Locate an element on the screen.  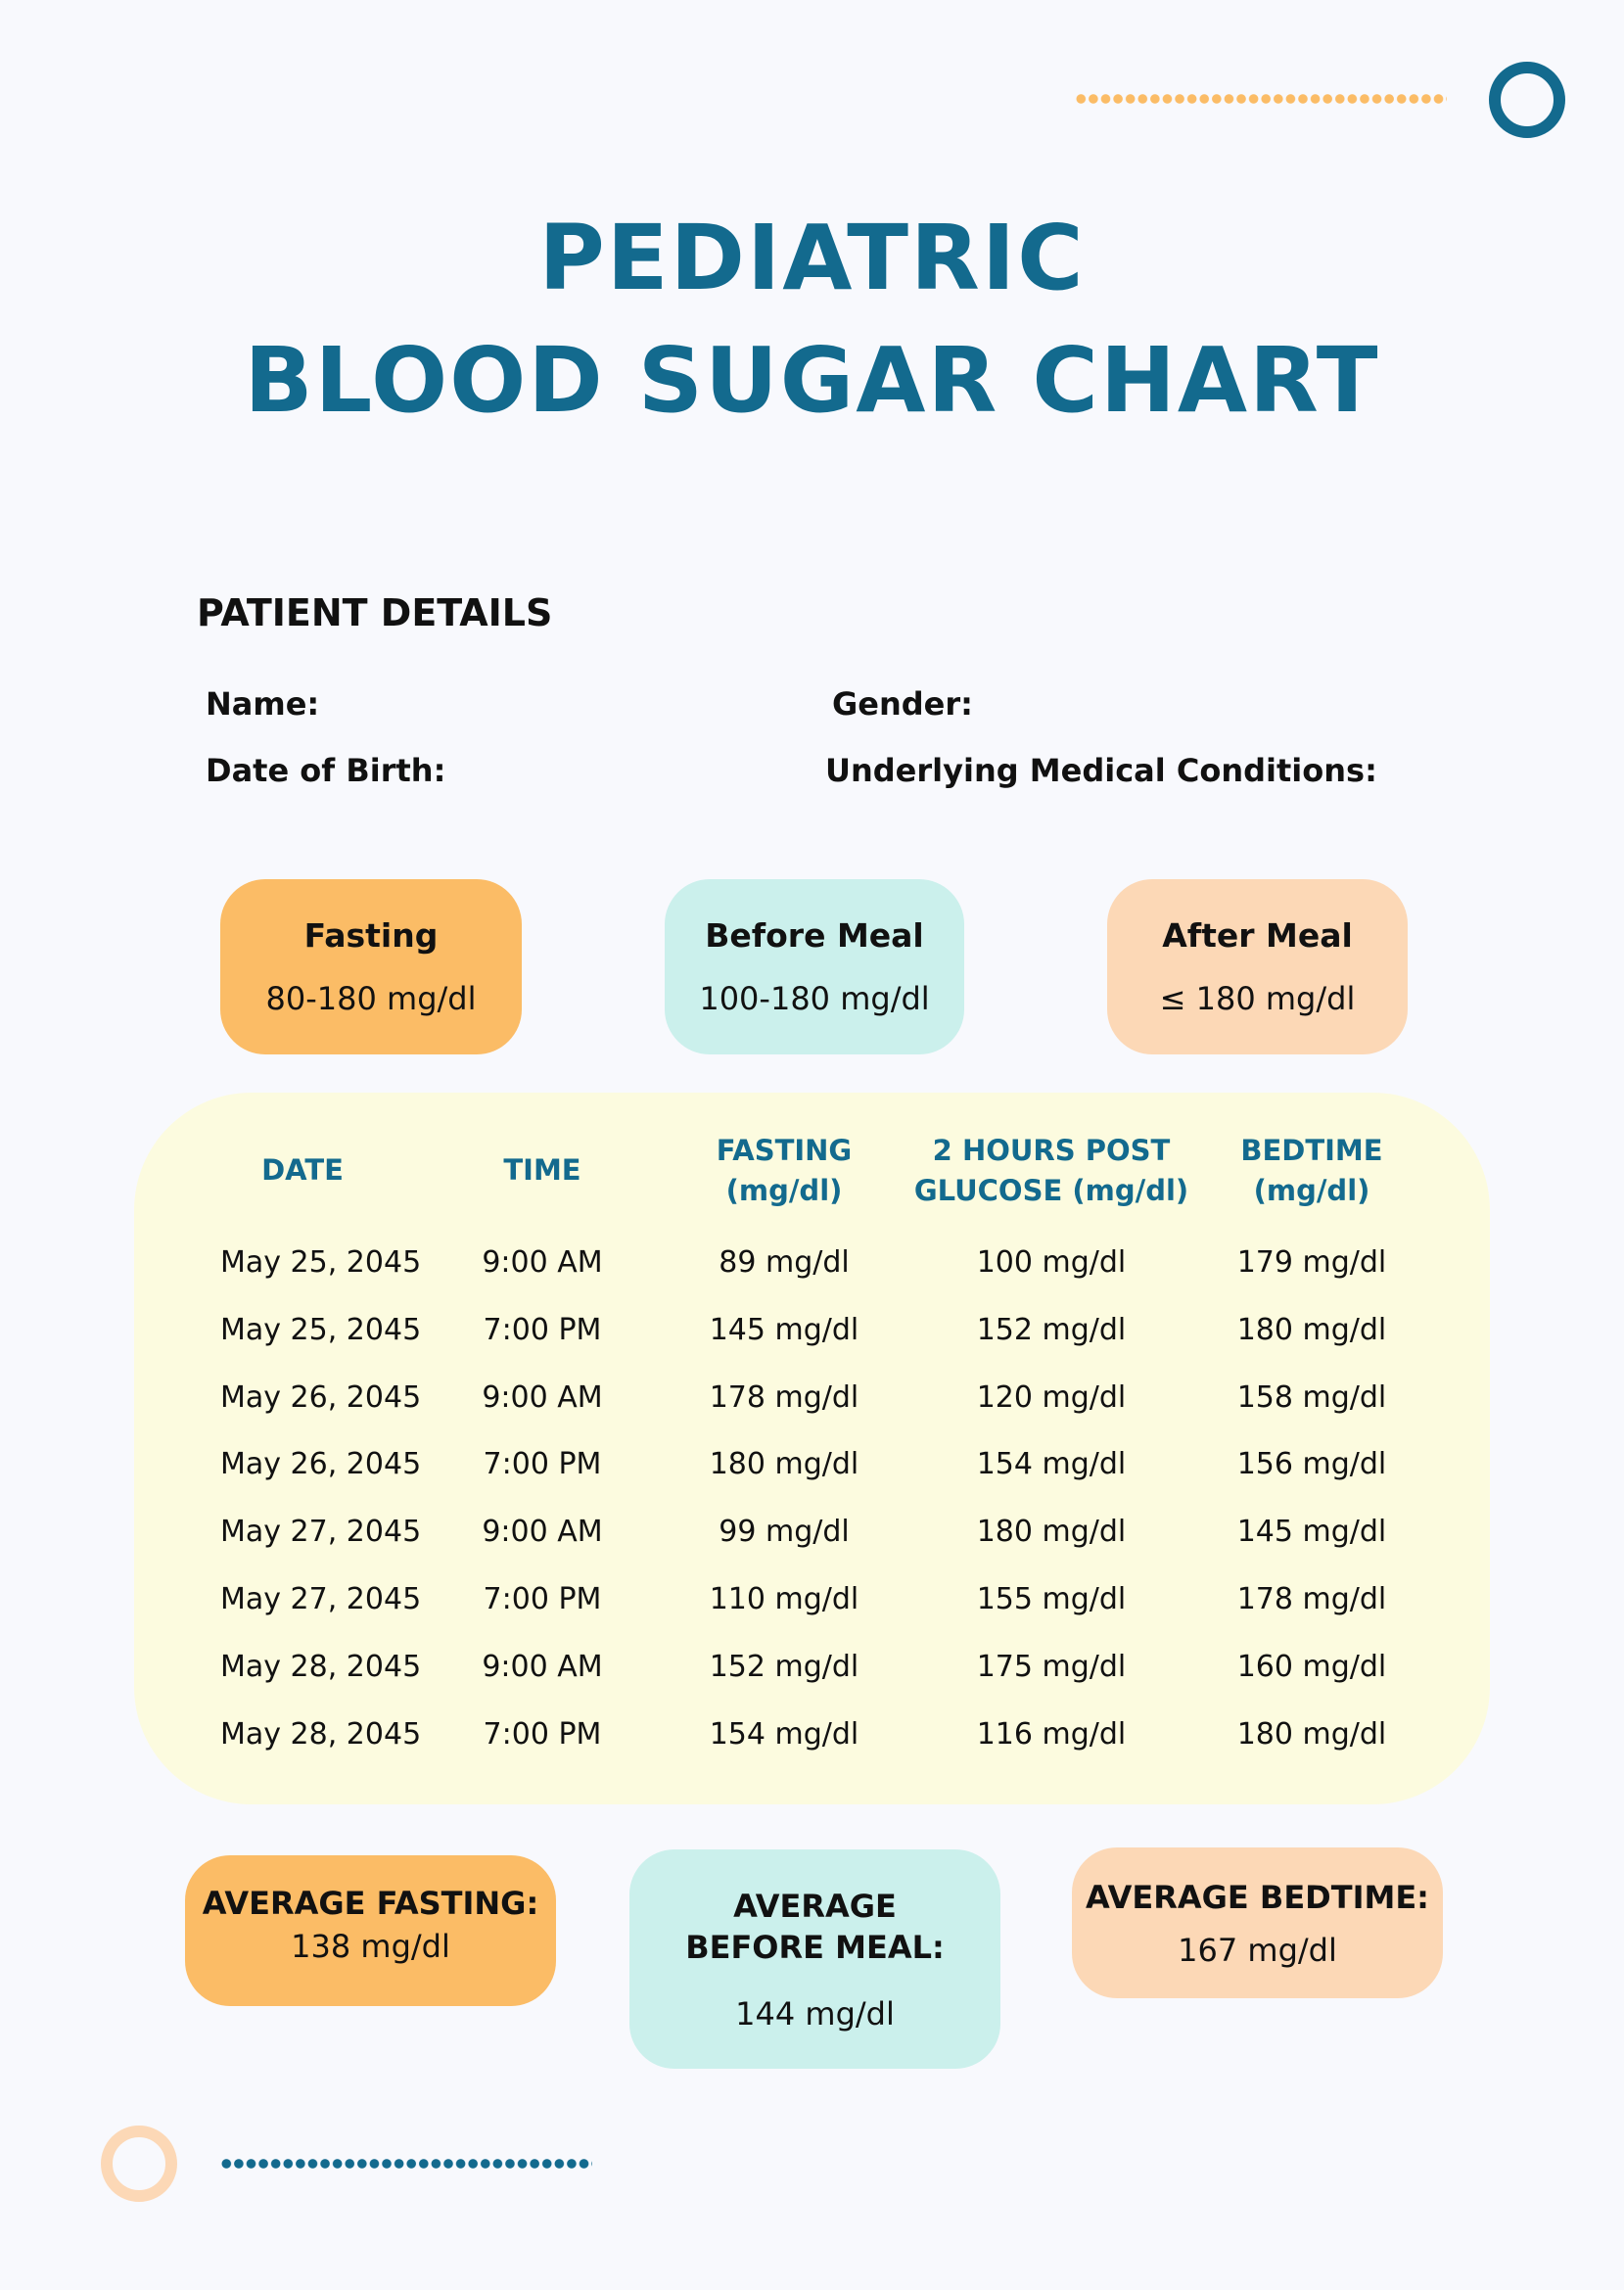
header-line1: BEDTIME is located at coordinates (1311, 1150).